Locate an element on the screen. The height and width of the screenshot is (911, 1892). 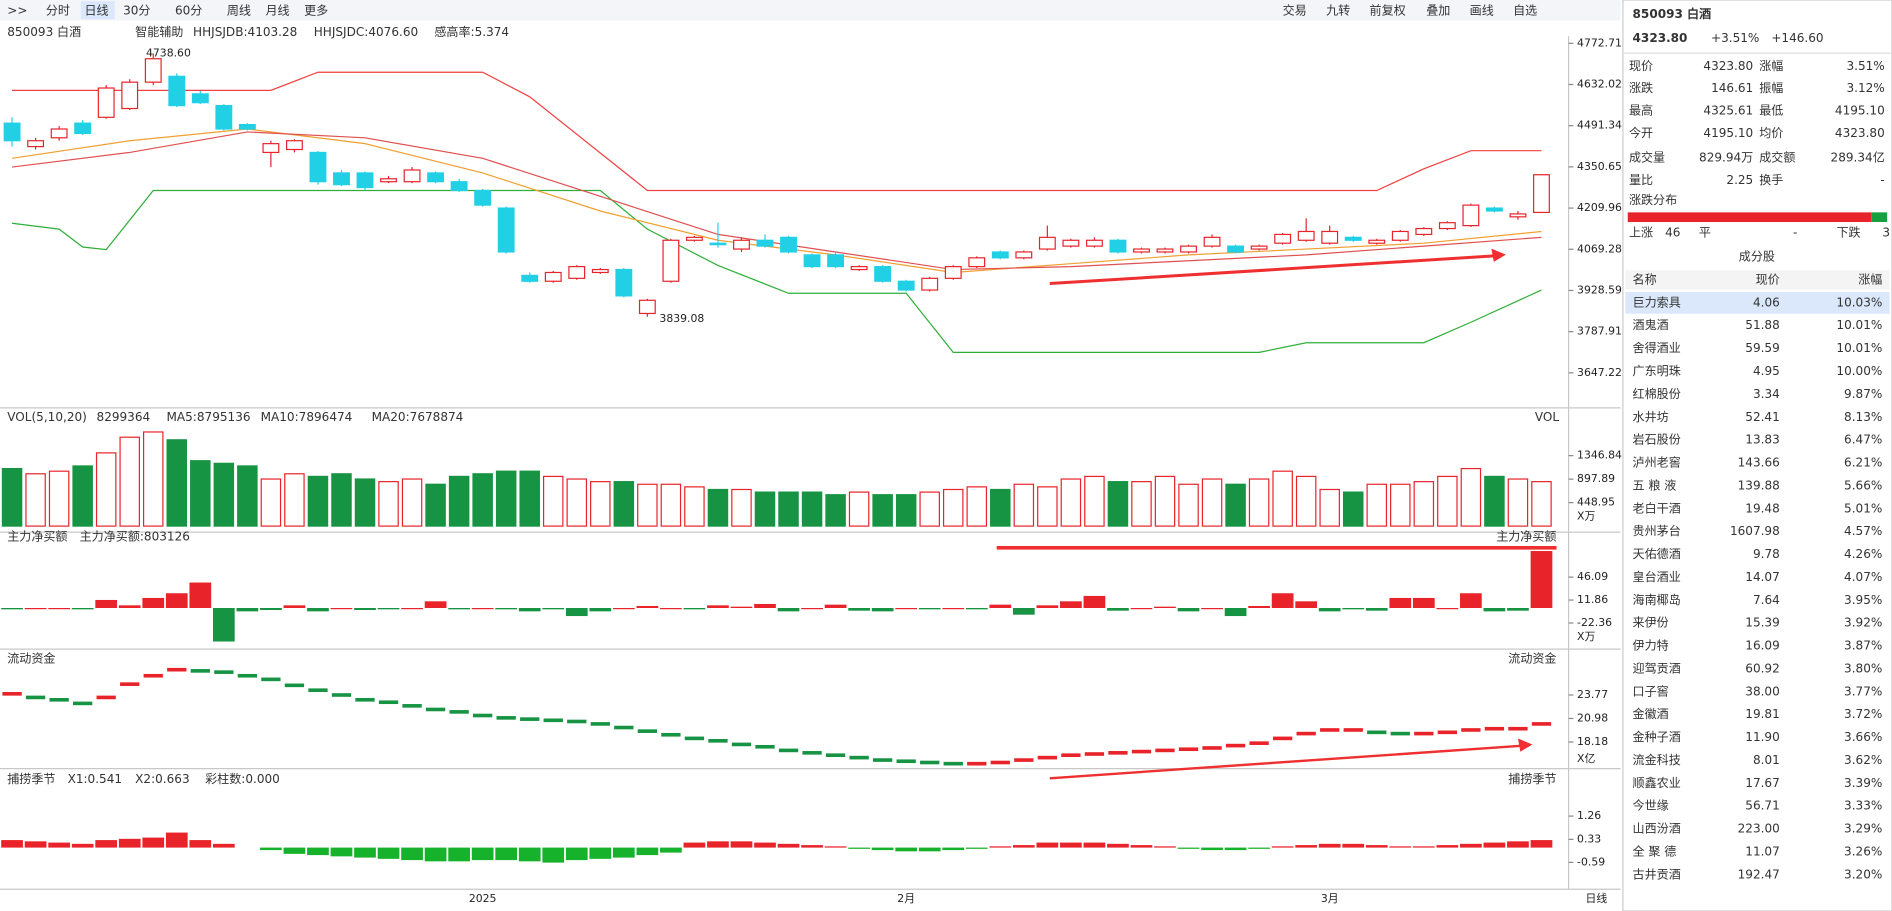
stock-name: 舍得酒业 is located at coordinates (1657, 347).